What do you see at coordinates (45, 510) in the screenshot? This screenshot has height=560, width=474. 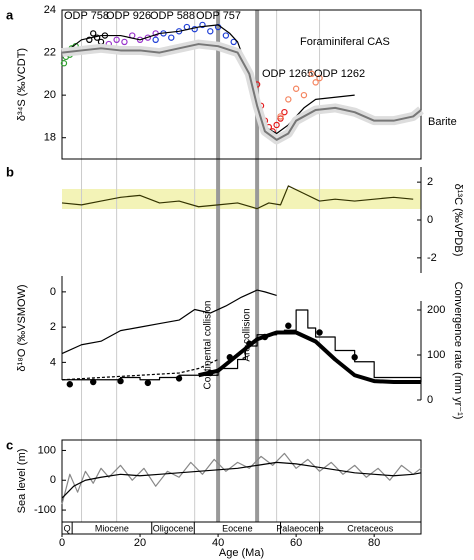 I see `y-tick-label: -100` at bounding box center [45, 510].